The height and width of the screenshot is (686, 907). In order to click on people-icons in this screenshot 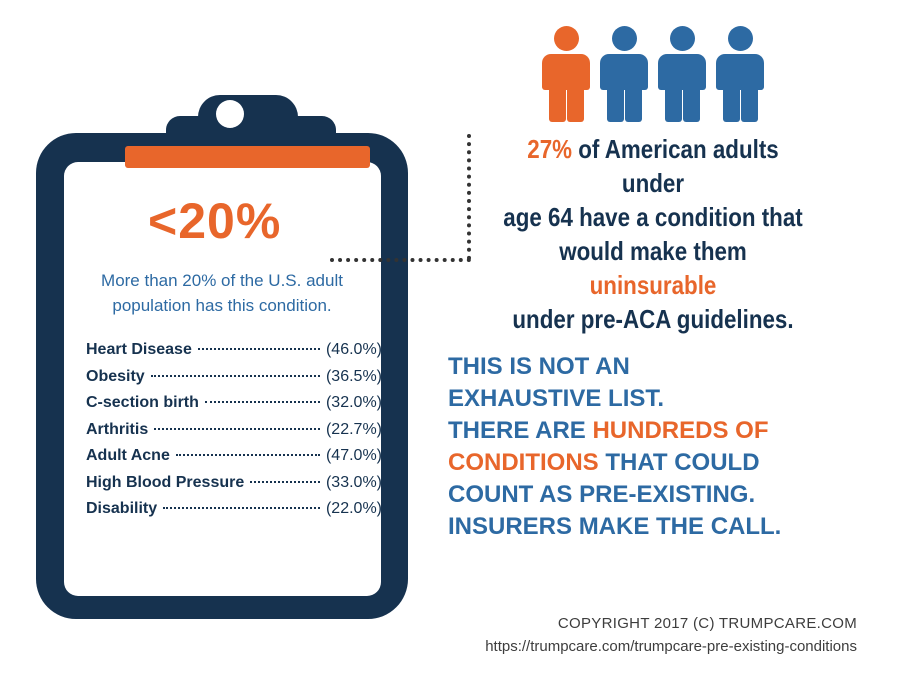, I will do `click(654, 74)`.